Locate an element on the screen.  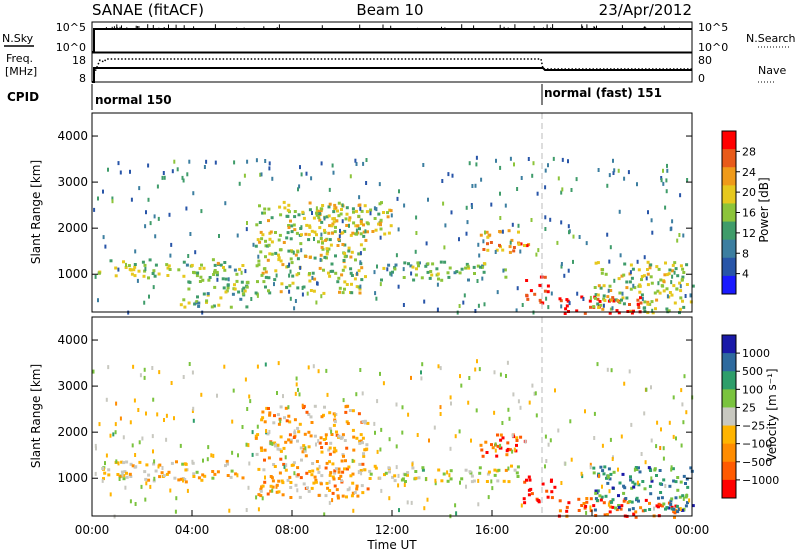
power-colorbar-tick-label: 12 is located at coordinates (749, 233).